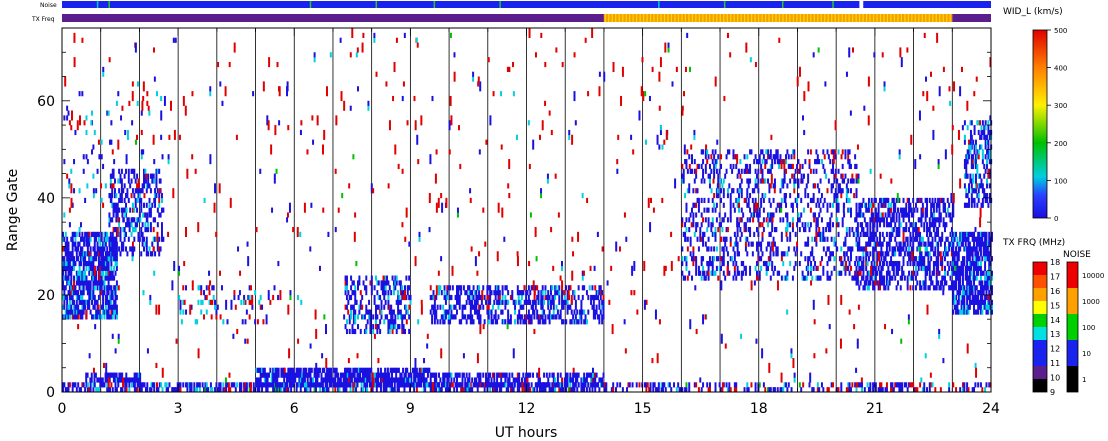 The width and height of the screenshot is (1108, 441). I want to click on txfreq-bar-segment, so click(778, 18).